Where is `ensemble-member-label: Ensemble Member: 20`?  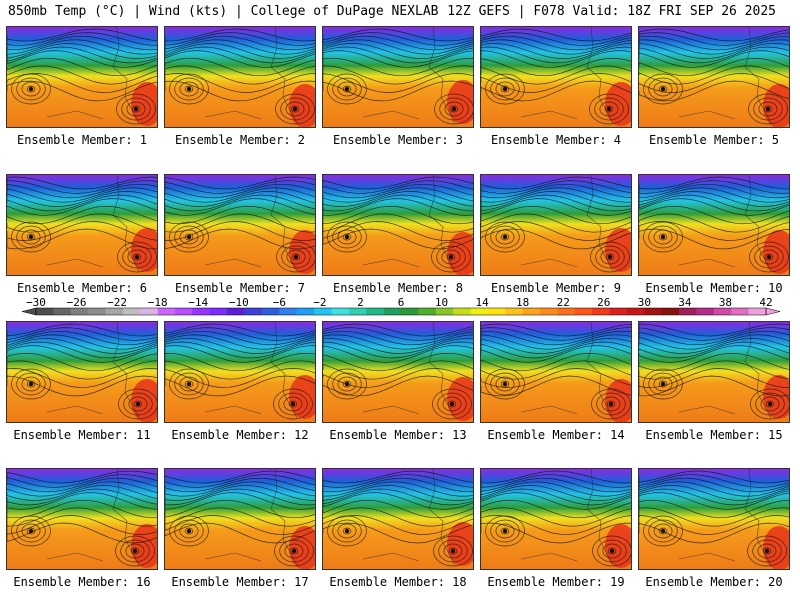 ensemble-member-label: Ensemble Member: 20 is located at coordinates (714, 582).